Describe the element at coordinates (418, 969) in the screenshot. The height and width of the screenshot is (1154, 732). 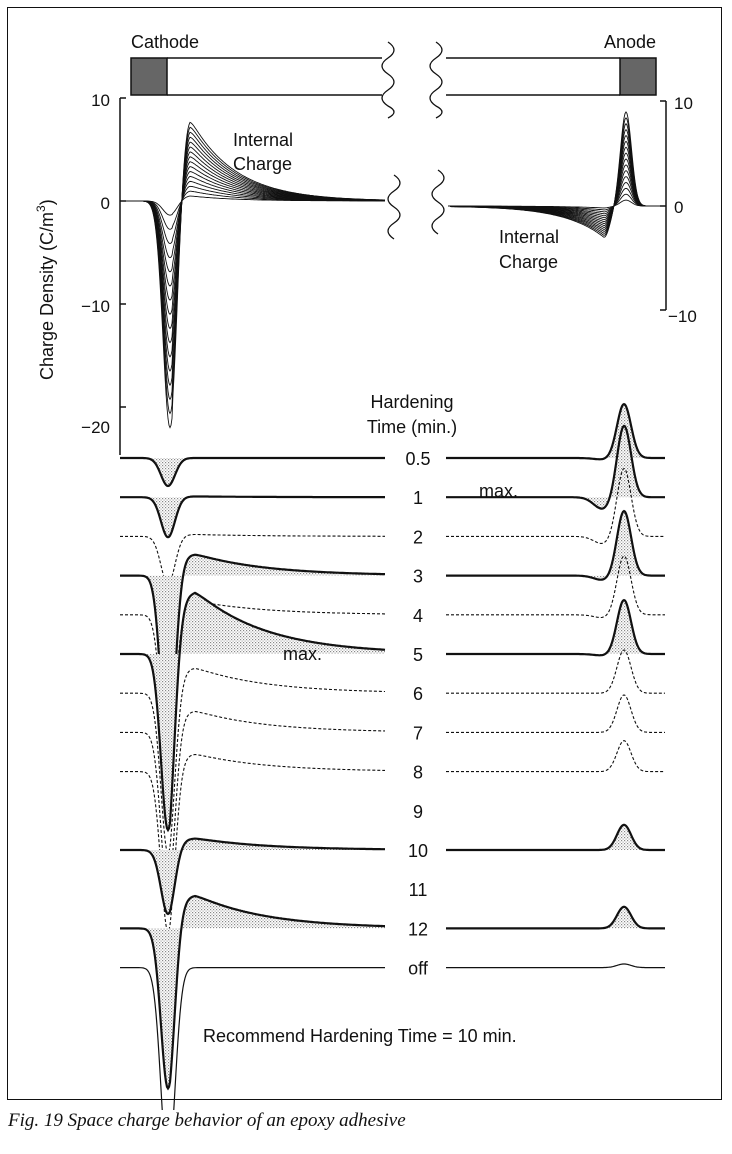
I see `series-label: off` at that location.